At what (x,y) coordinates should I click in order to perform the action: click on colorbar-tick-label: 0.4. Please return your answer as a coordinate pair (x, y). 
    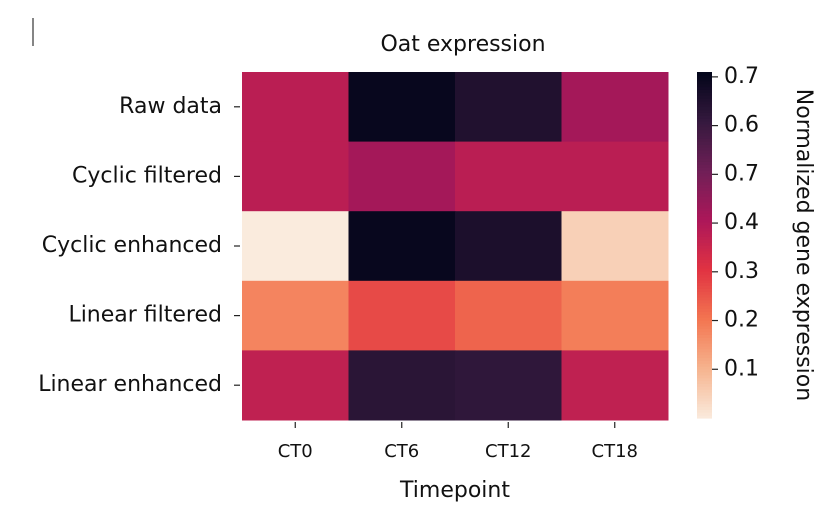
    Looking at the image, I should click on (741, 222).